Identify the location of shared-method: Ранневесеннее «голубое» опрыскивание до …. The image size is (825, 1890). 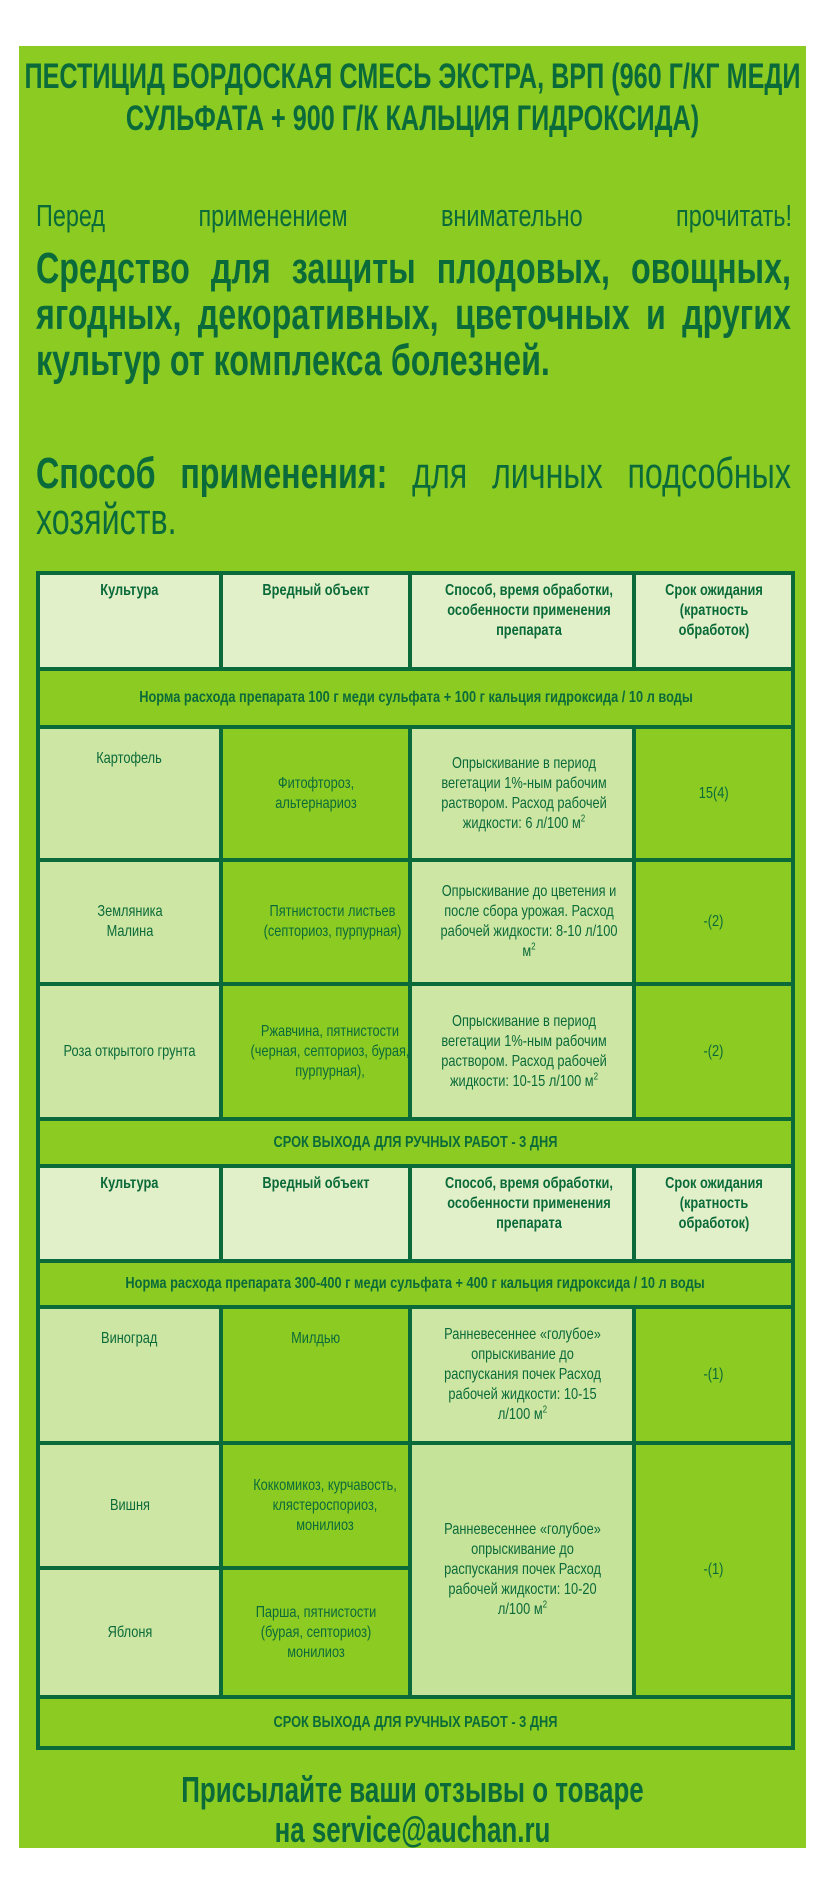
(522, 1569).